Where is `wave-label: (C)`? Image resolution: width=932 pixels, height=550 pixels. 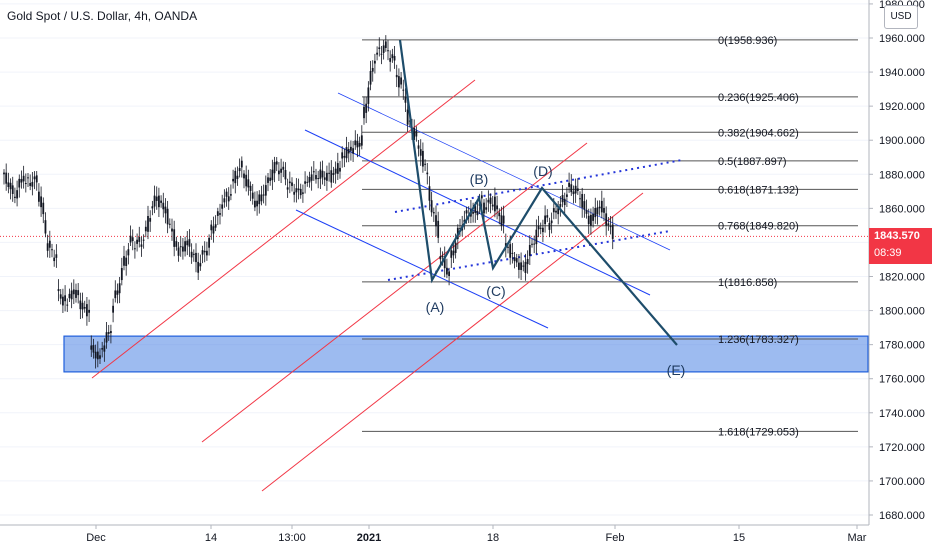
wave-label: (C) is located at coordinates (495, 291).